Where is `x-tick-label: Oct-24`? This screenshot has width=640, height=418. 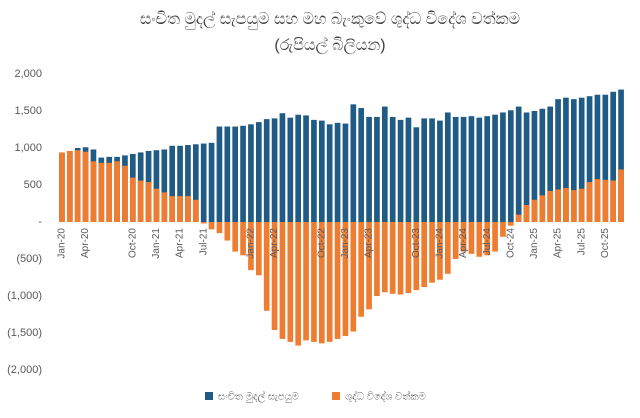 x-tick-label: Oct-24 is located at coordinates (510, 243).